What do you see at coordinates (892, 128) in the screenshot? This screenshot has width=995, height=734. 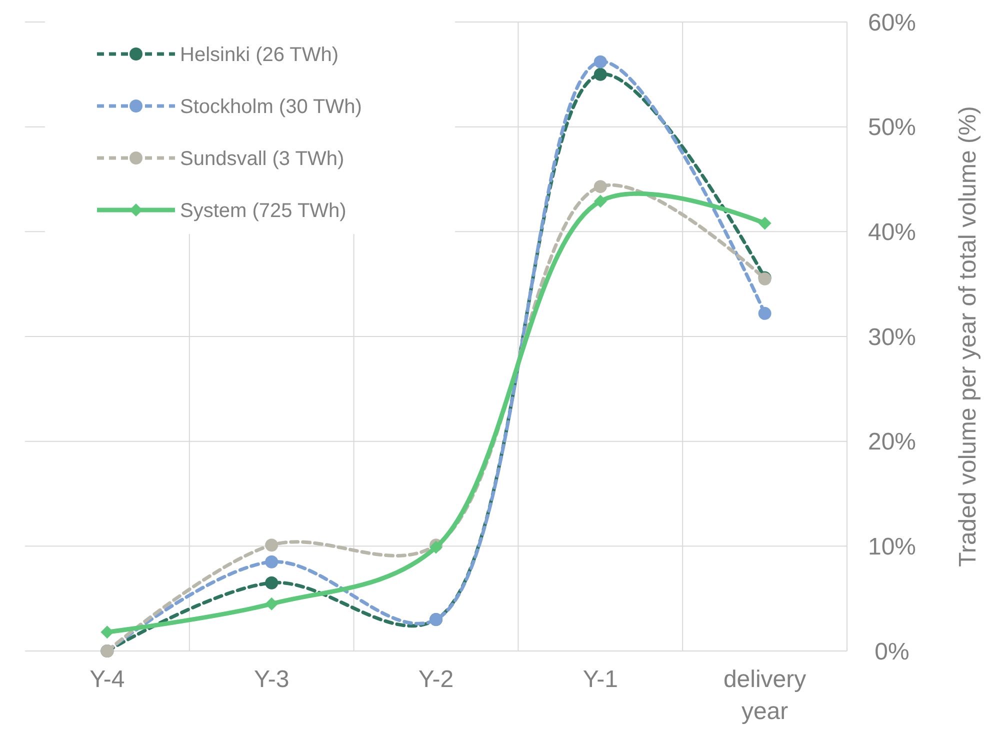 I see `y-tick-label: 50%` at bounding box center [892, 128].